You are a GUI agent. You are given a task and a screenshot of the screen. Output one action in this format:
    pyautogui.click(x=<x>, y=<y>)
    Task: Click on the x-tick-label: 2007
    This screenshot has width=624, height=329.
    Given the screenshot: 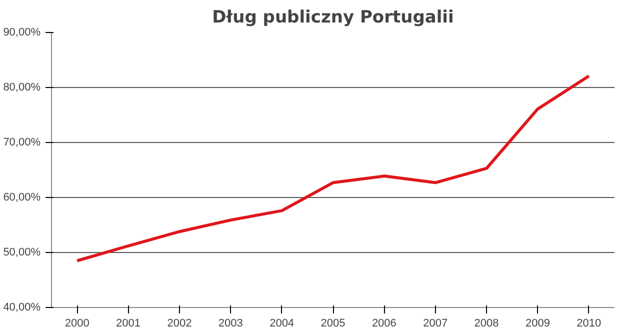 What is the action you would take?
    pyautogui.click(x=435, y=323)
    